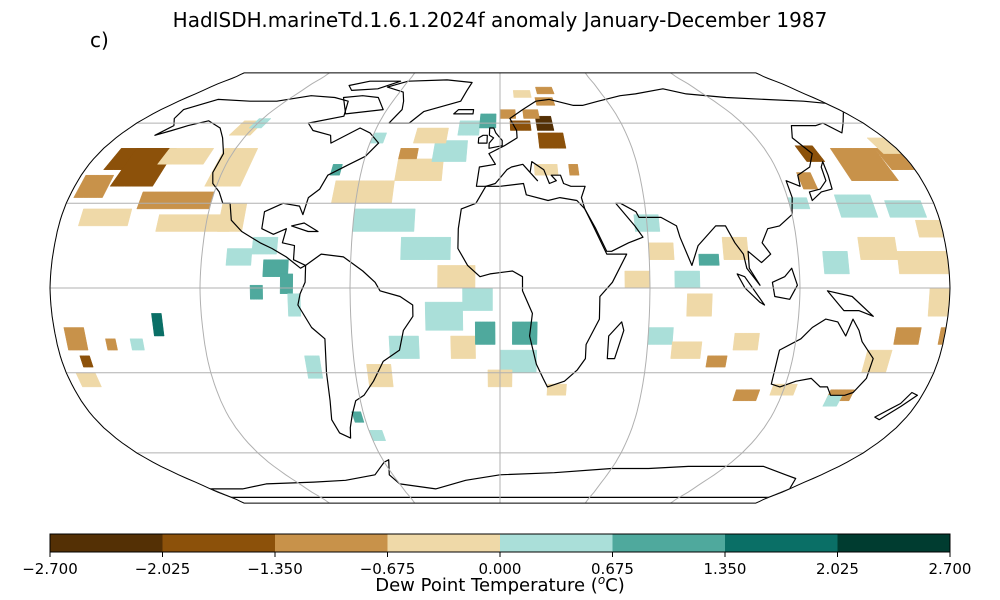  Describe the element at coordinates (503, 478) in the screenshot. I see `landmass-antarctica` at that location.